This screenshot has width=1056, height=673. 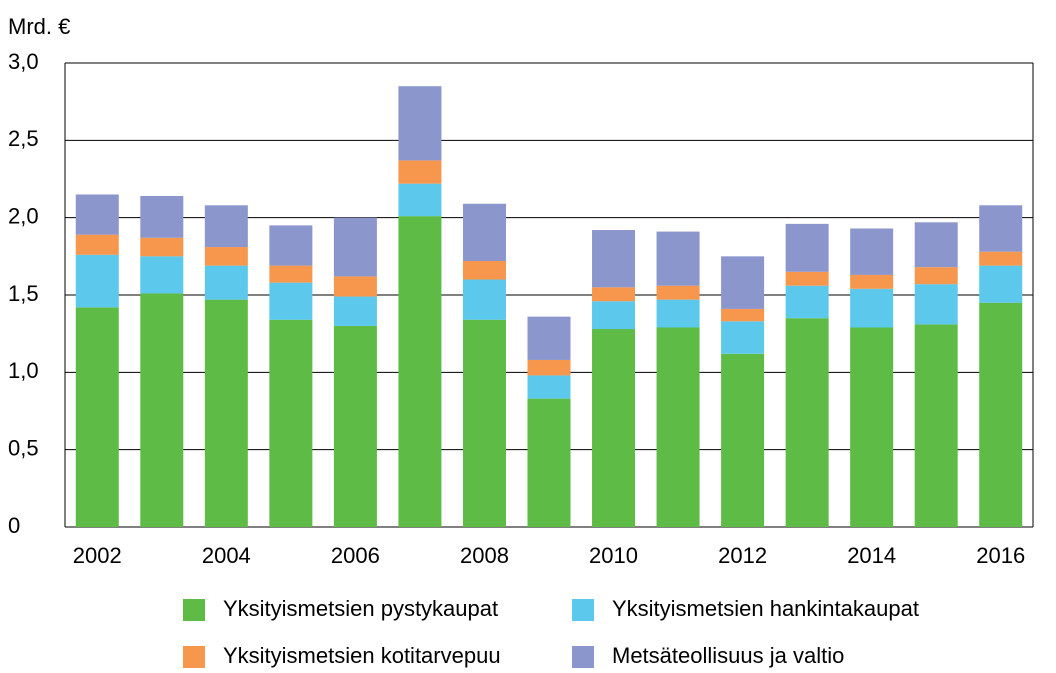 What do you see at coordinates (742, 555) in the screenshot?
I see `x-tick-label: 2012` at bounding box center [742, 555].